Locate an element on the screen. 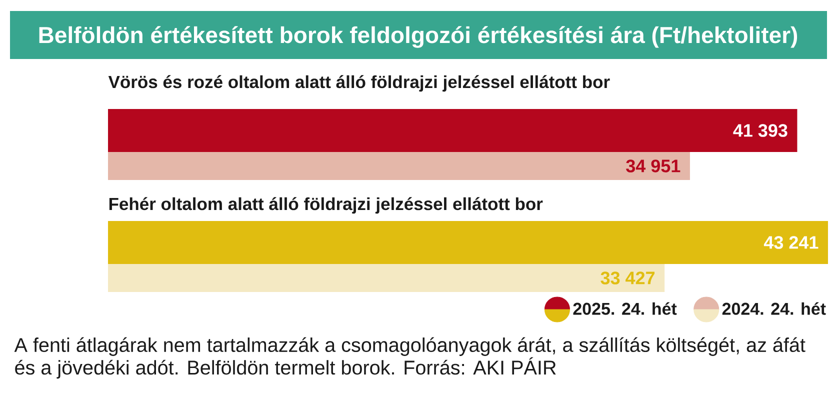 The image size is (836, 402). data-label: 33 427 is located at coordinates (627, 278).